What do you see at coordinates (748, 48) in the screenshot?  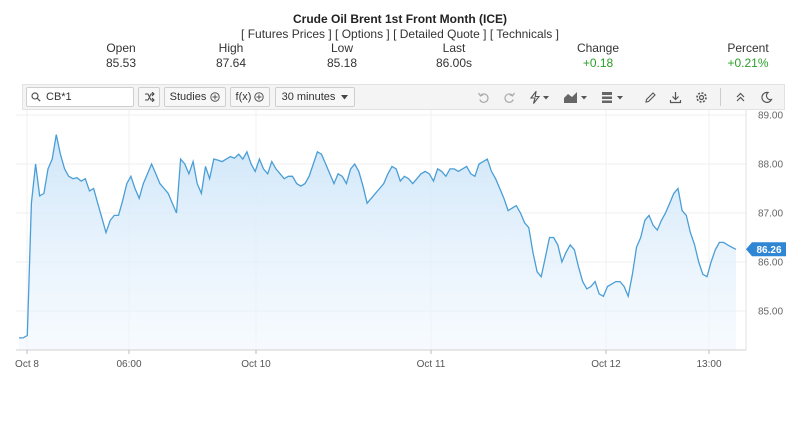 I see `stat-percent-label: Percent` at bounding box center [748, 48].